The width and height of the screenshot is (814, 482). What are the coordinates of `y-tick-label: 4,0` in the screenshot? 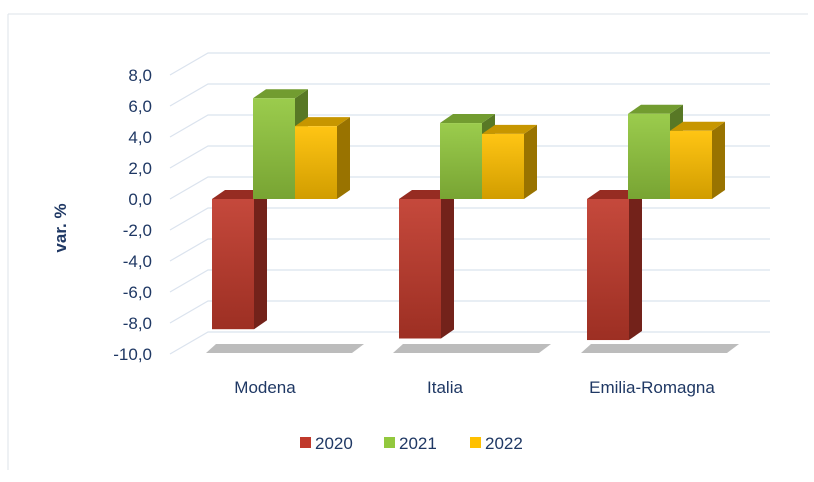 It's located at (140, 137).